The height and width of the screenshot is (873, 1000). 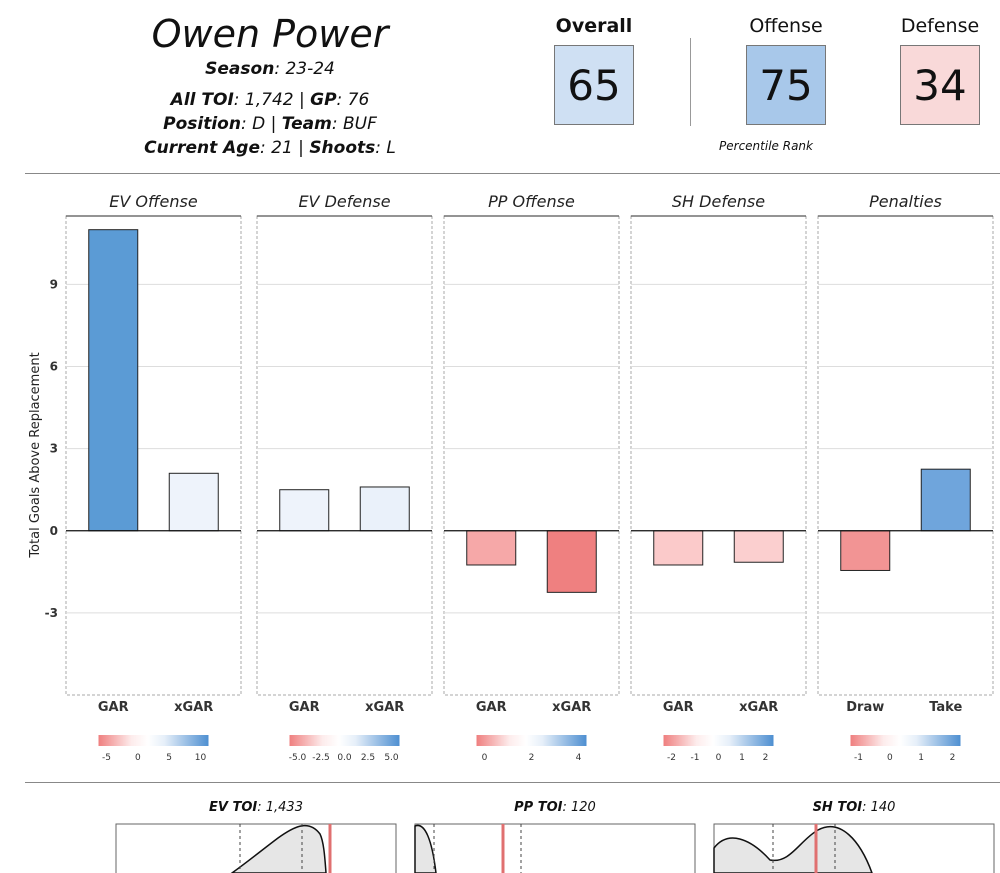 I want to click on panel-title: SH Defense, so click(x=718, y=201).